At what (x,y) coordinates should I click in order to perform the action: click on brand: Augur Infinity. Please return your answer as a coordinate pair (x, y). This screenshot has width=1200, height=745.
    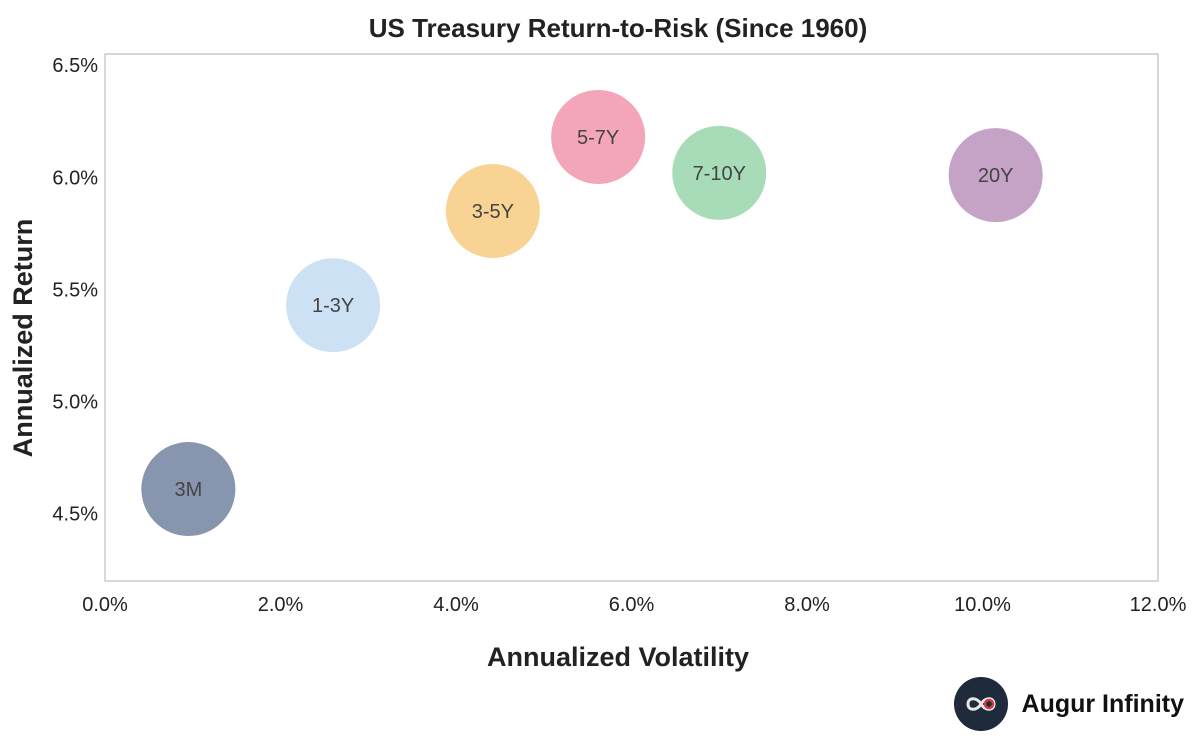
    Looking at the image, I should click on (1068, 704).